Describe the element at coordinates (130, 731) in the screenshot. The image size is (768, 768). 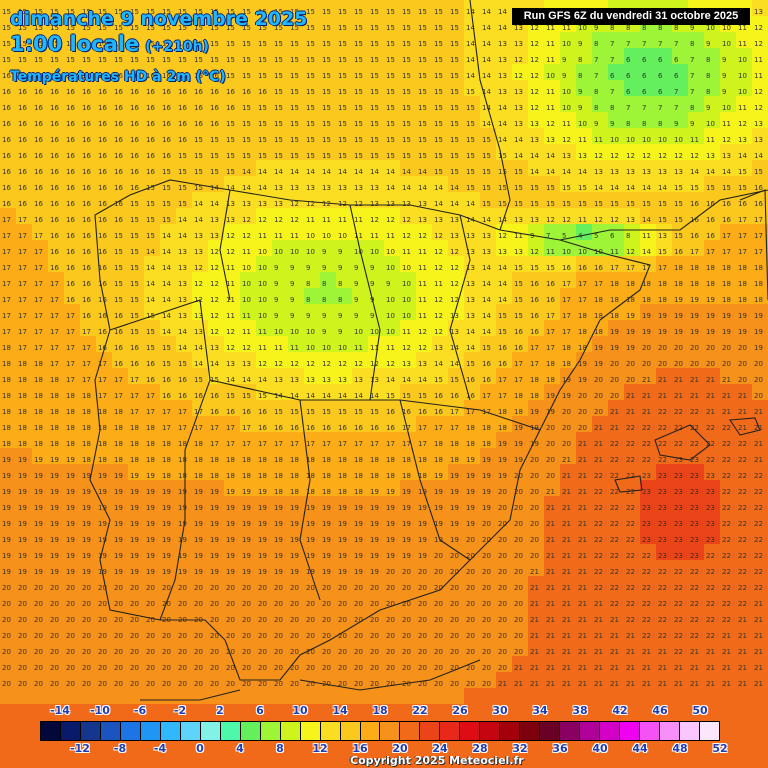
I see `color-swatch` at that location.